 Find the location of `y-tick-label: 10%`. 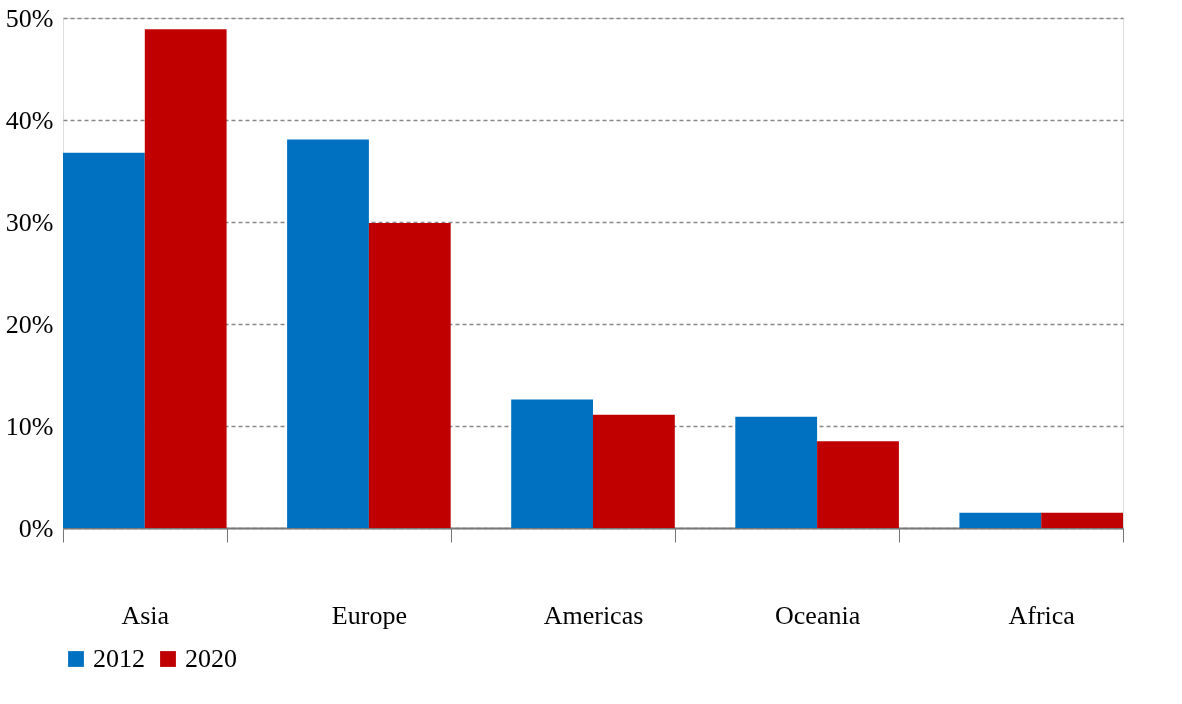

y-tick-label: 10% is located at coordinates (29, 426).